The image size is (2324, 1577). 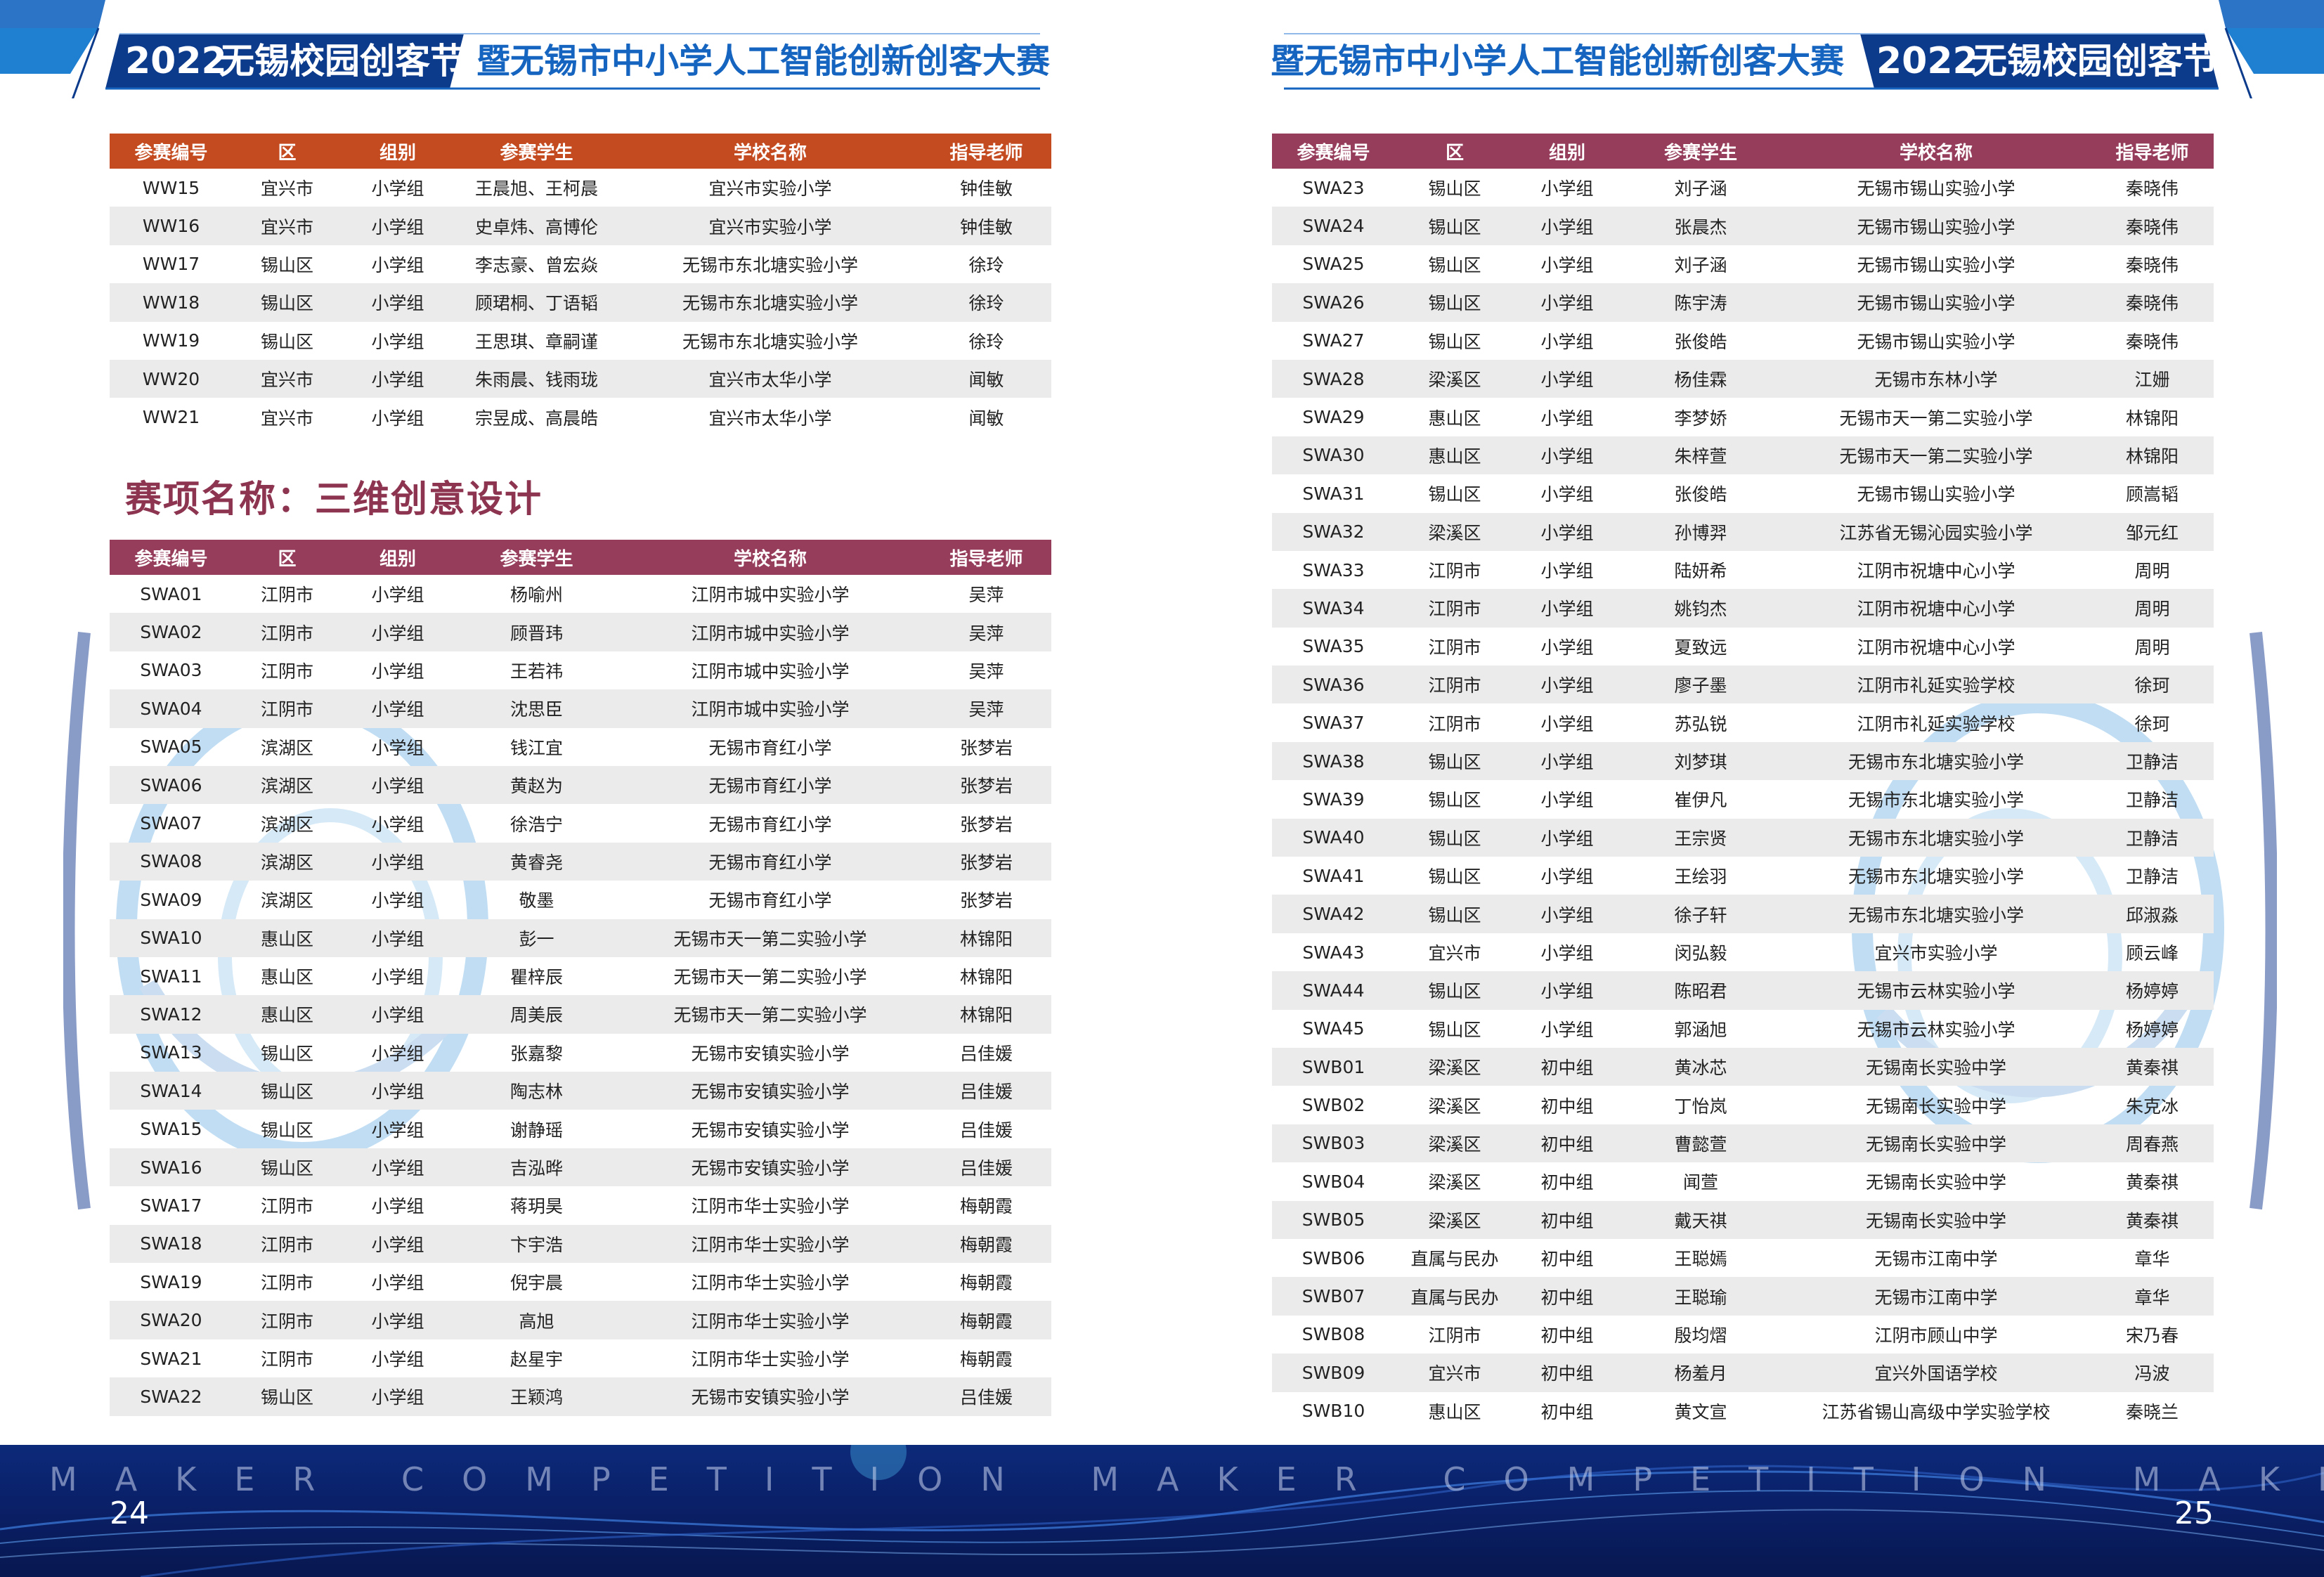 What do you see at coordinates (1333, 914) in the screenshot?
I see `cell-id: SWA42` at bounding box center [1333, 914].